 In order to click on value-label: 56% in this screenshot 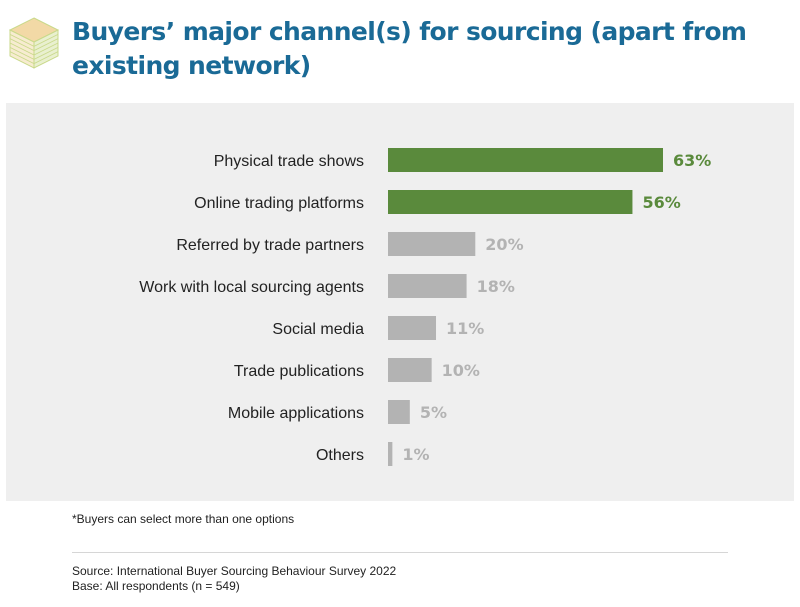, I will do `click(661, 202)`.